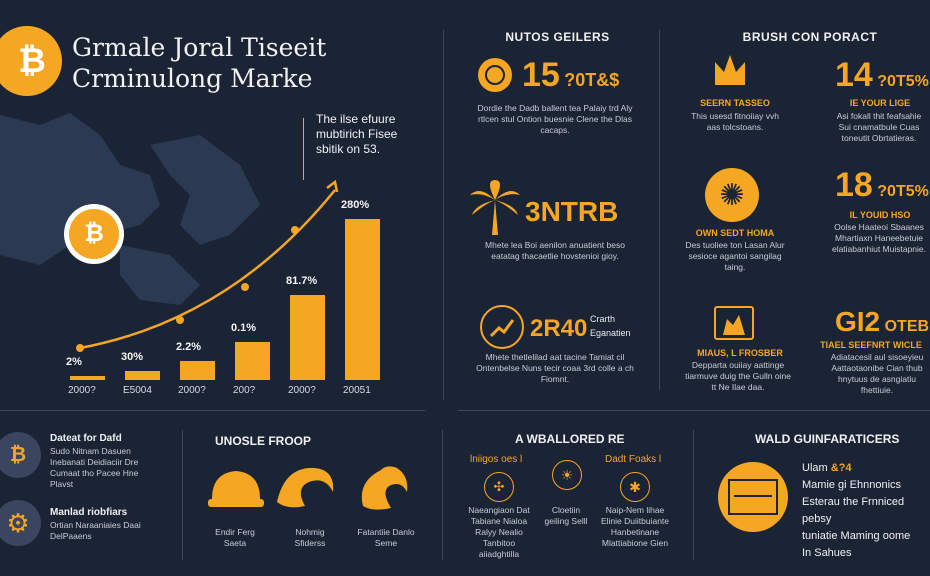 This screenshot has width=930, height=576. What do you see at coordinates (815, 468) in the screenshot?
I see `bottom-right-line1-text: Ulam` at bounding box center [815, 468].